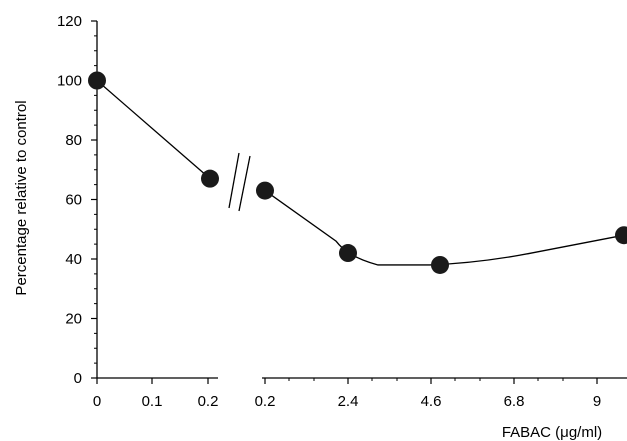  Describe the element at coordinates (348, 401) in the screenshot. I see `x-tick-label: 2.4` at that location.